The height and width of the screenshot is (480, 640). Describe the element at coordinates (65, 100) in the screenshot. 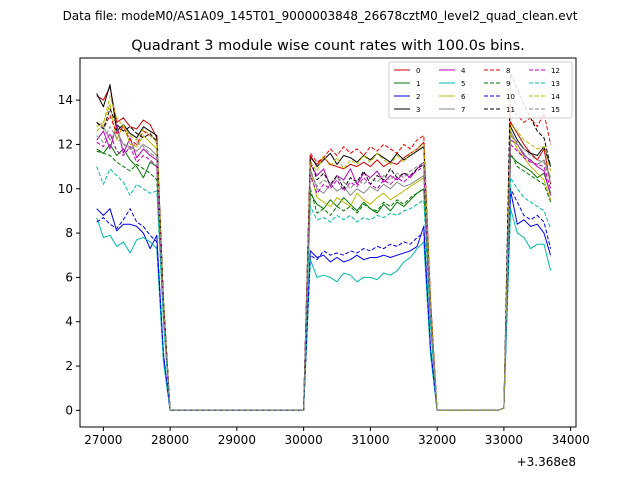

I see `y-tick-label: 14` at that location.